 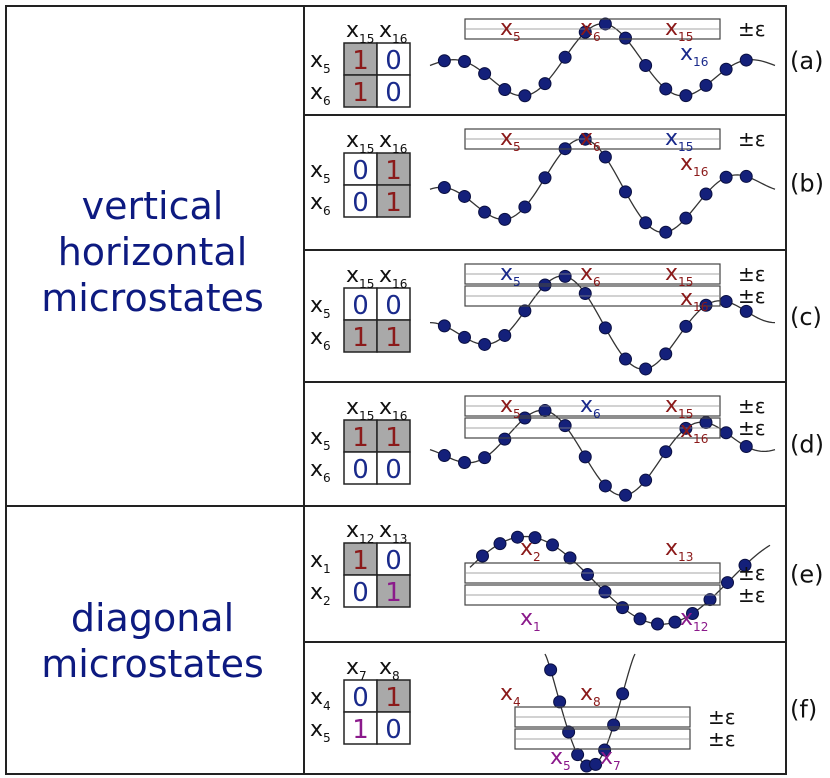 What do you see at coordinates (694, 620) in the screenshot?
I see `point-label: x12` at bounding box center [694, 620].